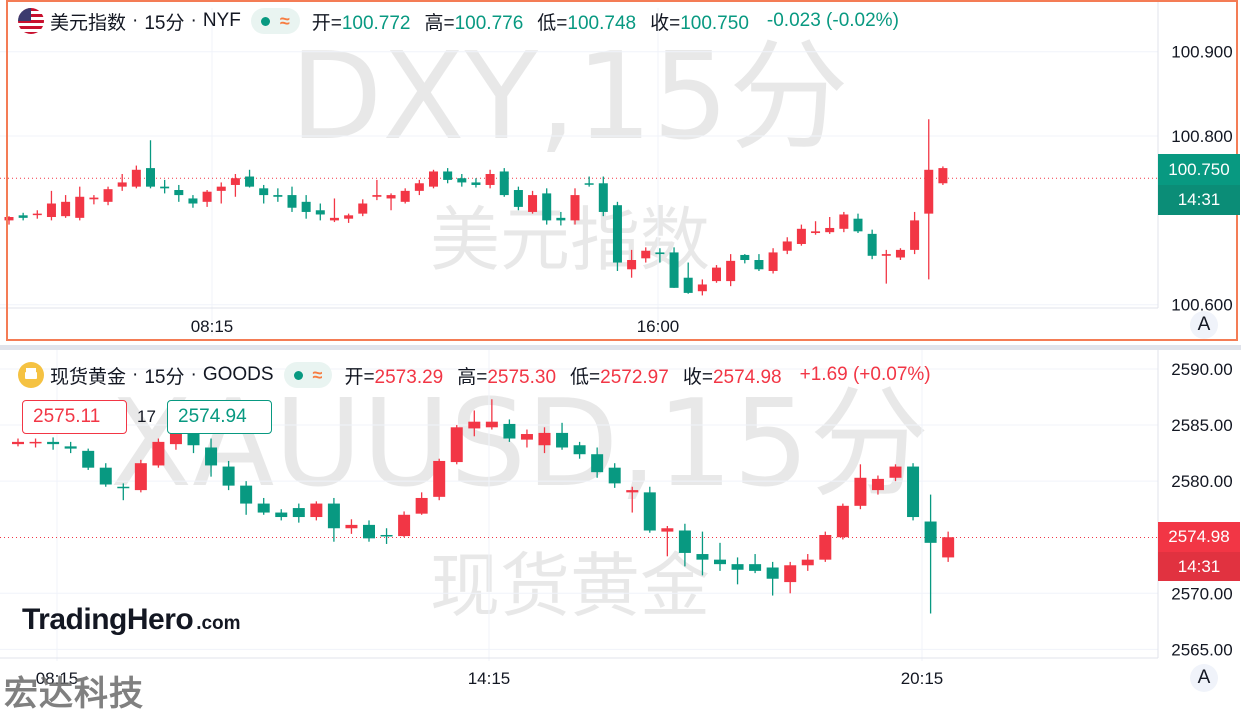 The height and width of the screenshot is (715, 1241). What do you see at coordinates (1201, 369) in the screenshot?
I see `price-tick-label: 2590.00` at bounding box center [1201, 369].